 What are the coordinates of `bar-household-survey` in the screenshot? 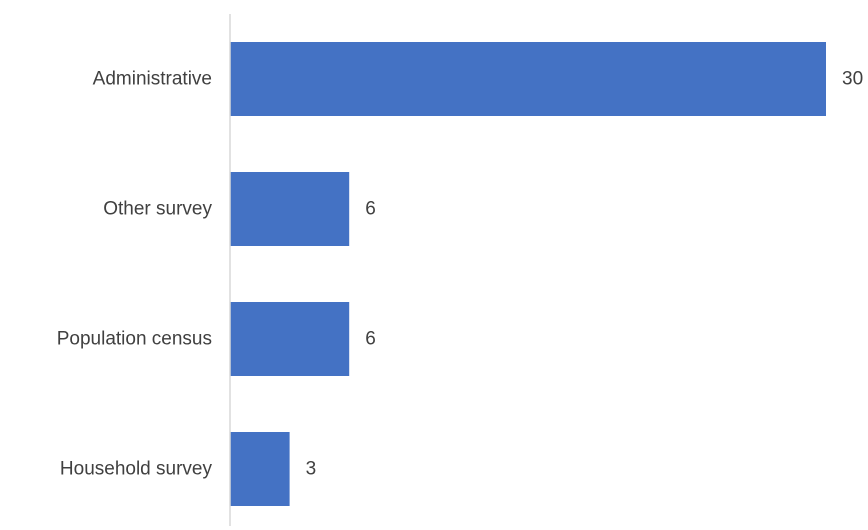 It's located at (260, 469).